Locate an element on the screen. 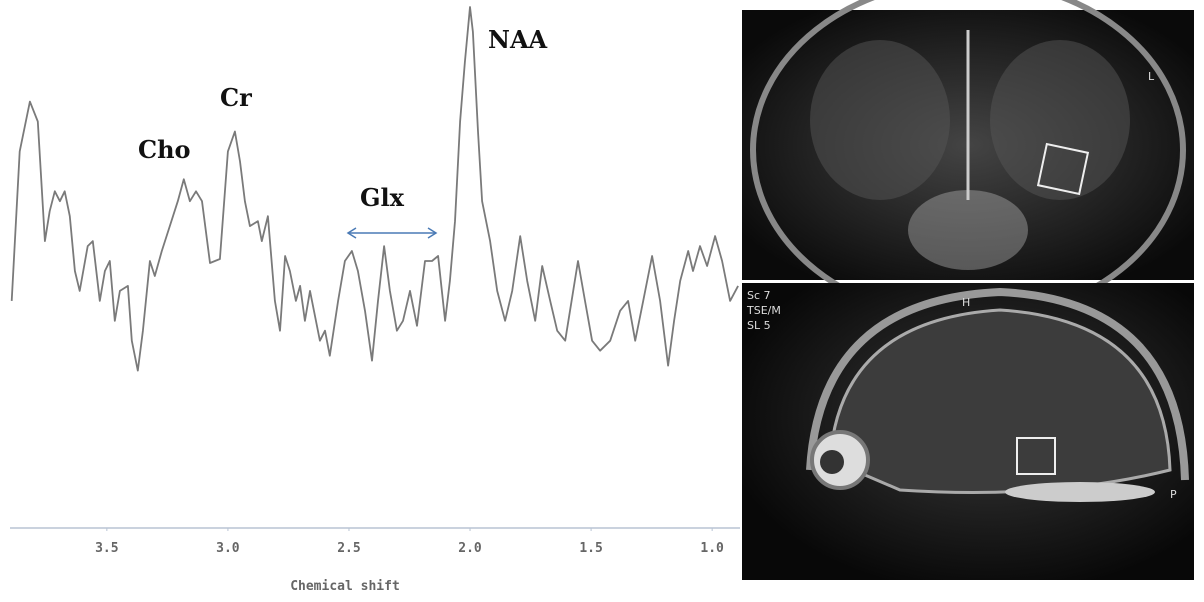 This screenshot has height=602, width=1204. scan-label: Sc 7 is located at coordinates (759, 295).